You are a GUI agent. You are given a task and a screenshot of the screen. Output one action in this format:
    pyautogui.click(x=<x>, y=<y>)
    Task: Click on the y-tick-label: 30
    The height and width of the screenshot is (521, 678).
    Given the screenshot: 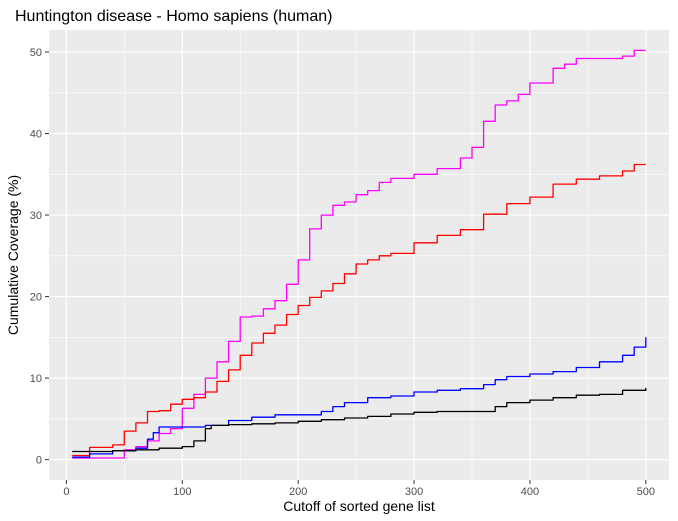 What is the action you would take?
    pyautogui.click(x=36, y=216)
    